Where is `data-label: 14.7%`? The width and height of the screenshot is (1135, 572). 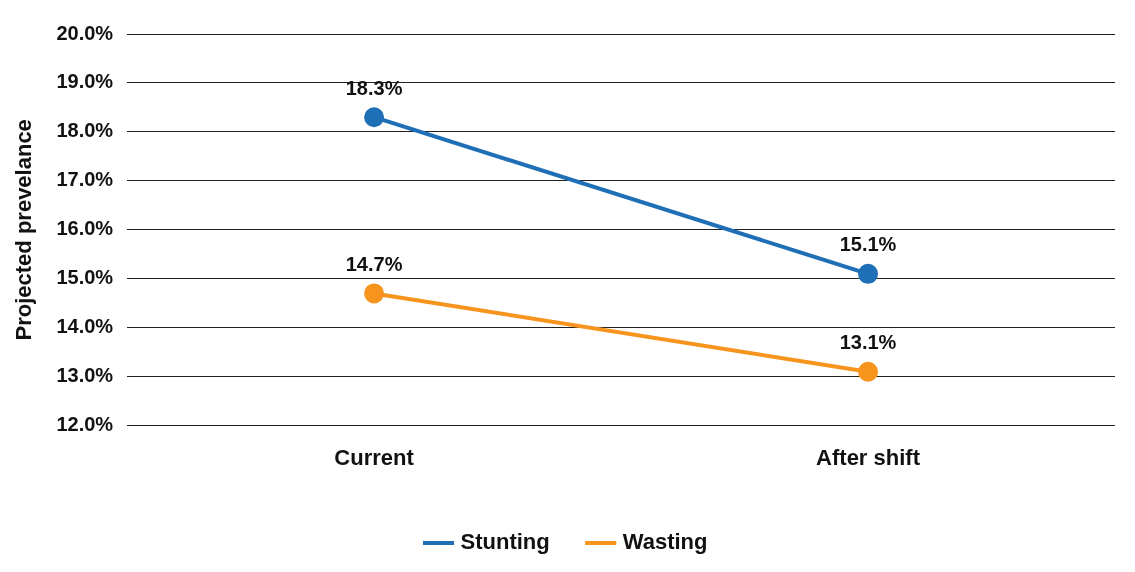
data-label: 14.7% is located at coordinates (374, 263).